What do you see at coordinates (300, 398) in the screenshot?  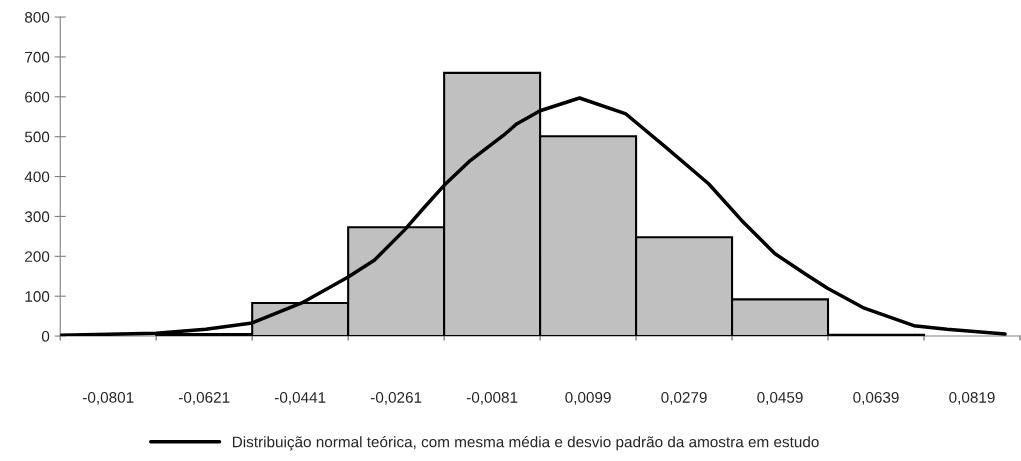 I see `x-tick-label: -0,0441` at bounding box center [300, 398].